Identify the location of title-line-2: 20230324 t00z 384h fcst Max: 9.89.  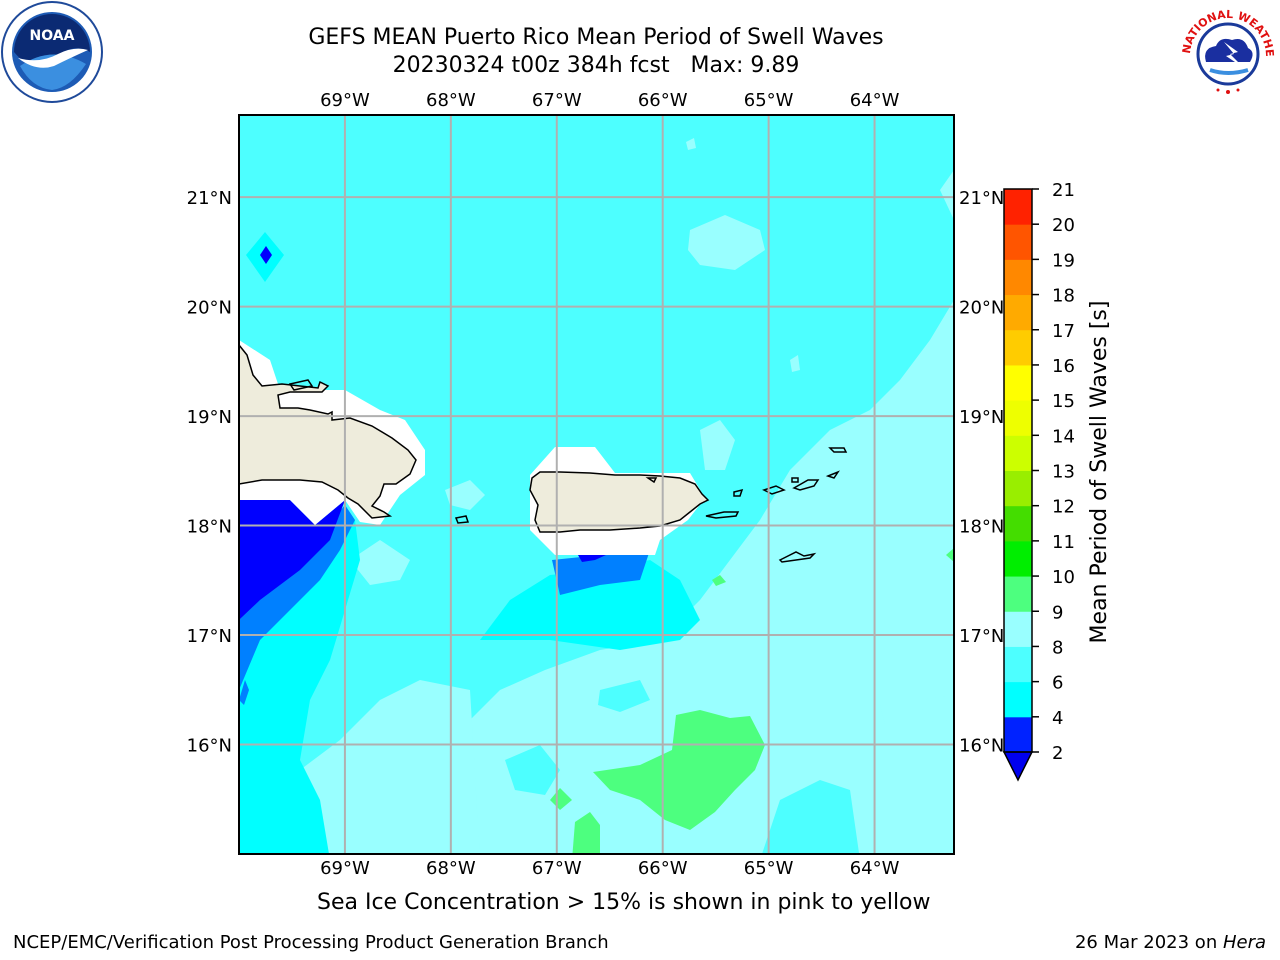
(596, 65).